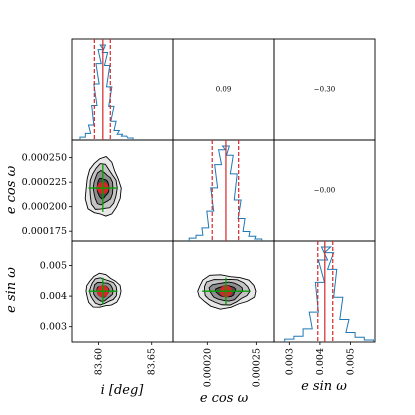 This screenshot has width=415, height=415. What do you see at coordinates (324, 191) in the screenshot?
I see `correlation-label-1-2: −0.00` at bounding box center [324, 191].